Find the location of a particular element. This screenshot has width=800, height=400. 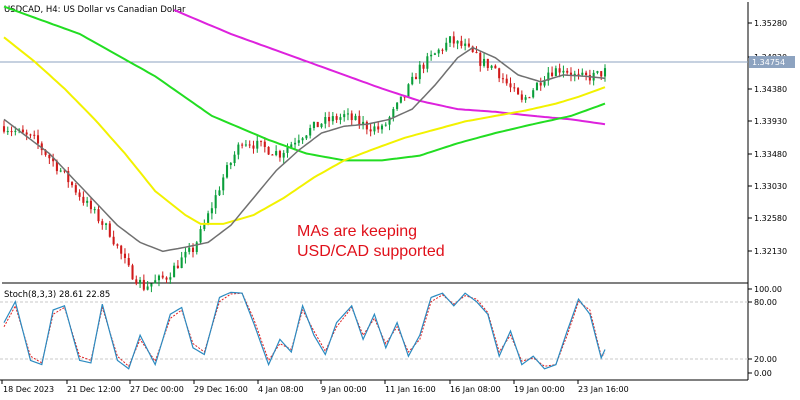

time-tick: 19 Jan 00:00 is located at coordinates (539, 389).